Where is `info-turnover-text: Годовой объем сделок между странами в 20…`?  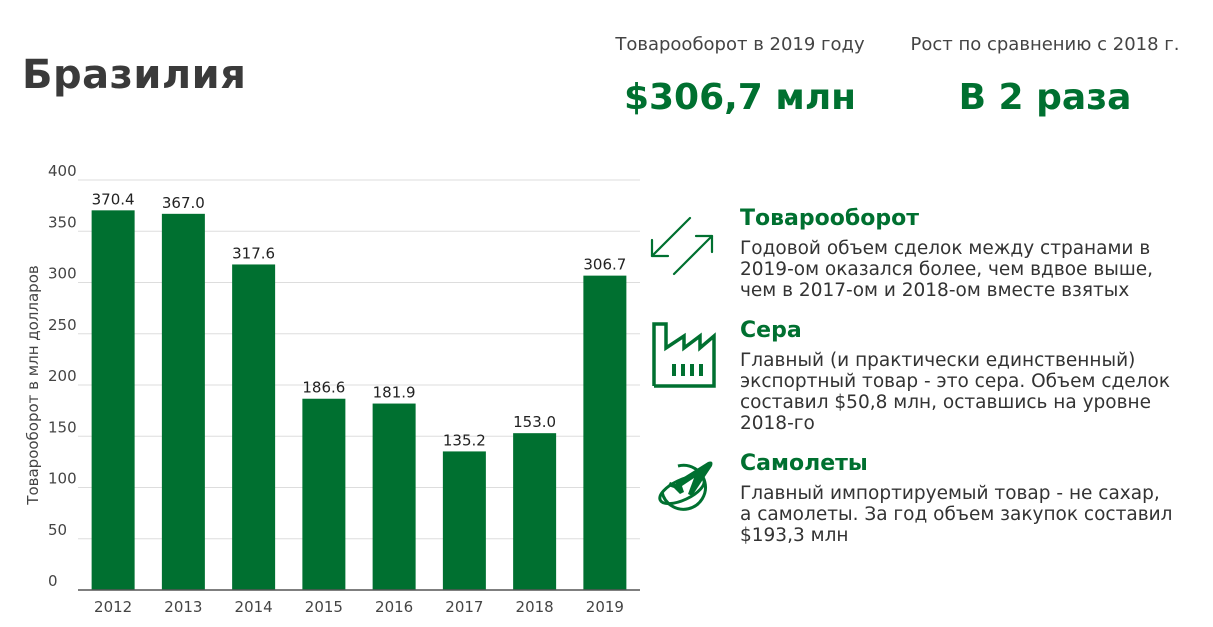
info-turnover-text: Годовой объем сделок между странами в 20… is located at coordinates (970, 269).